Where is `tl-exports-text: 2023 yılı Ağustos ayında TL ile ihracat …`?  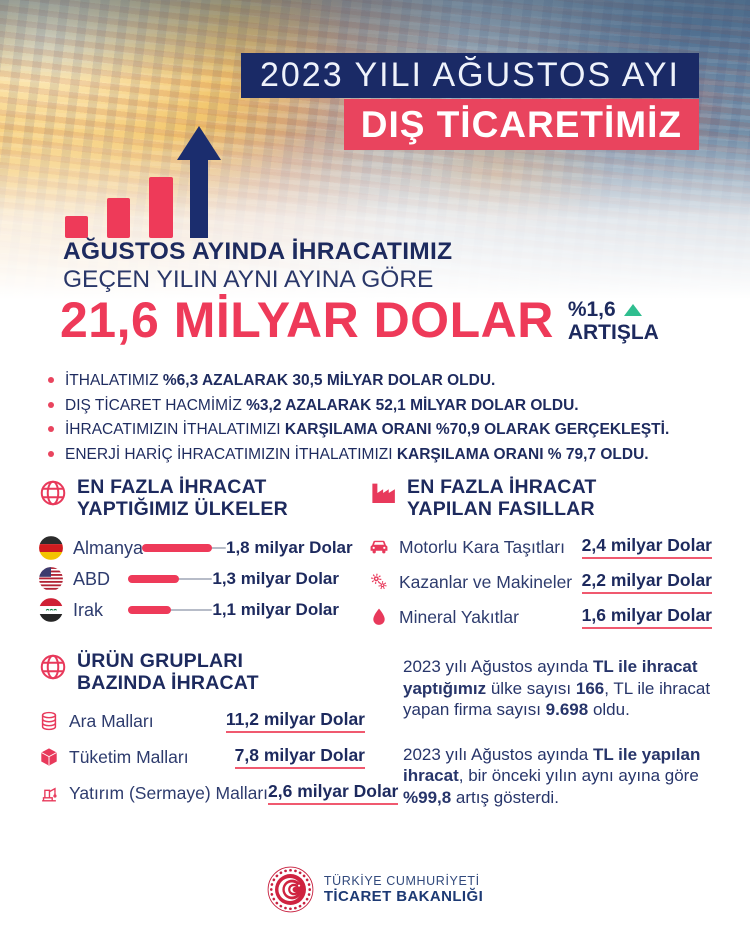
tl-exports-text: 2023 yılı Ağustos ayında TL ile ihracat … is located at coordinates (559, 743).